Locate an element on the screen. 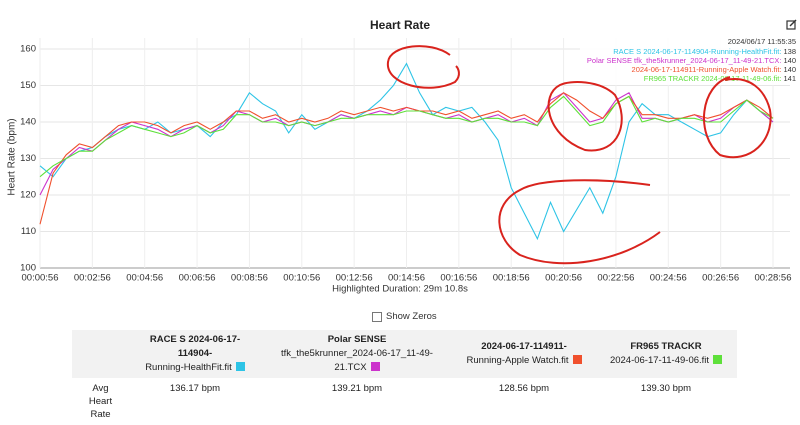  row-label-line: Heart is located at coordinates (100, 401).